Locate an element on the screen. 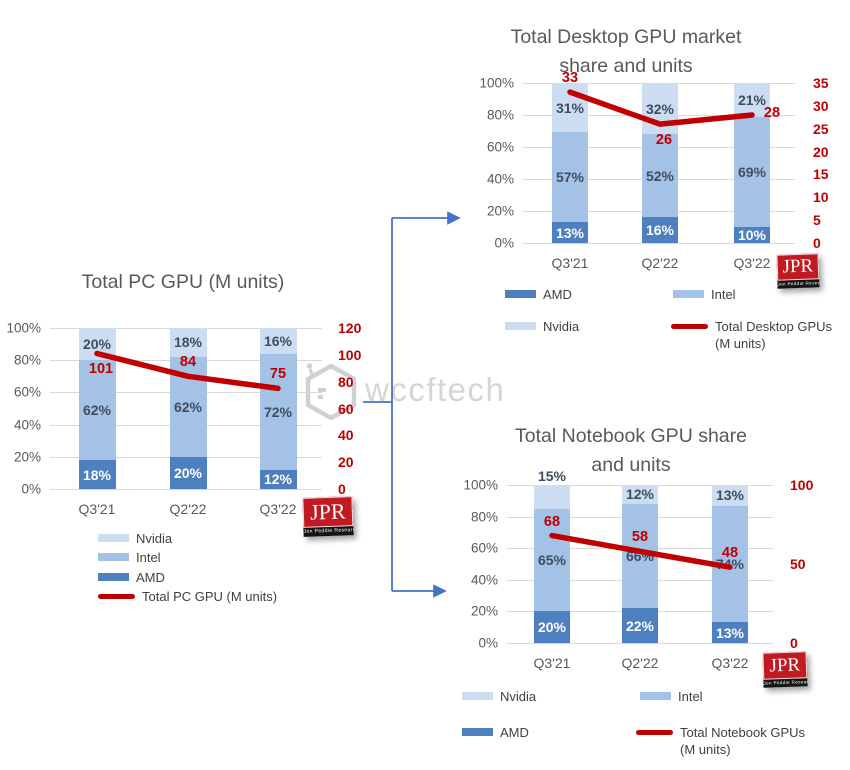  wccftech-cube-icon is located at coordinates (331, 391).